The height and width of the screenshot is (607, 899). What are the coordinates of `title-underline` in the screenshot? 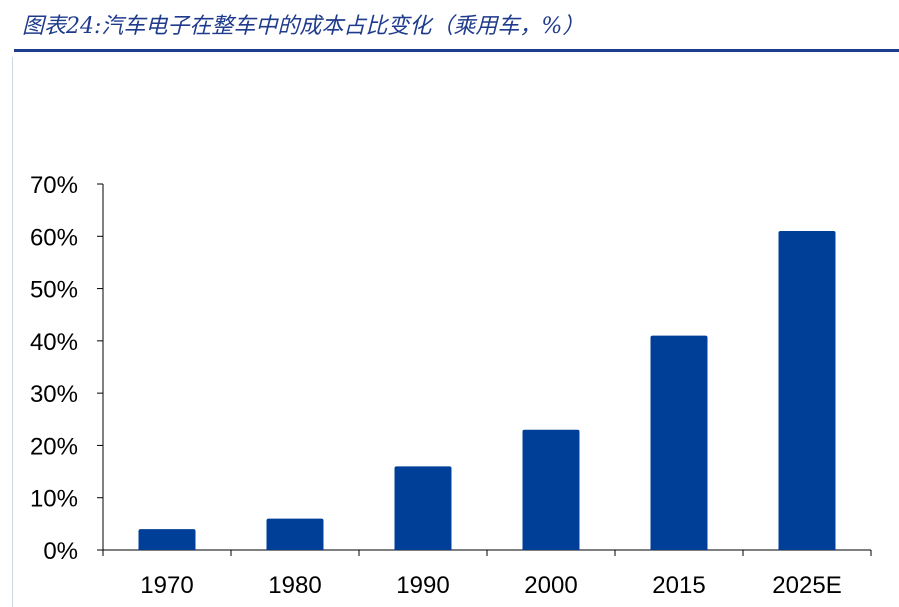 It's located at (456, 50).